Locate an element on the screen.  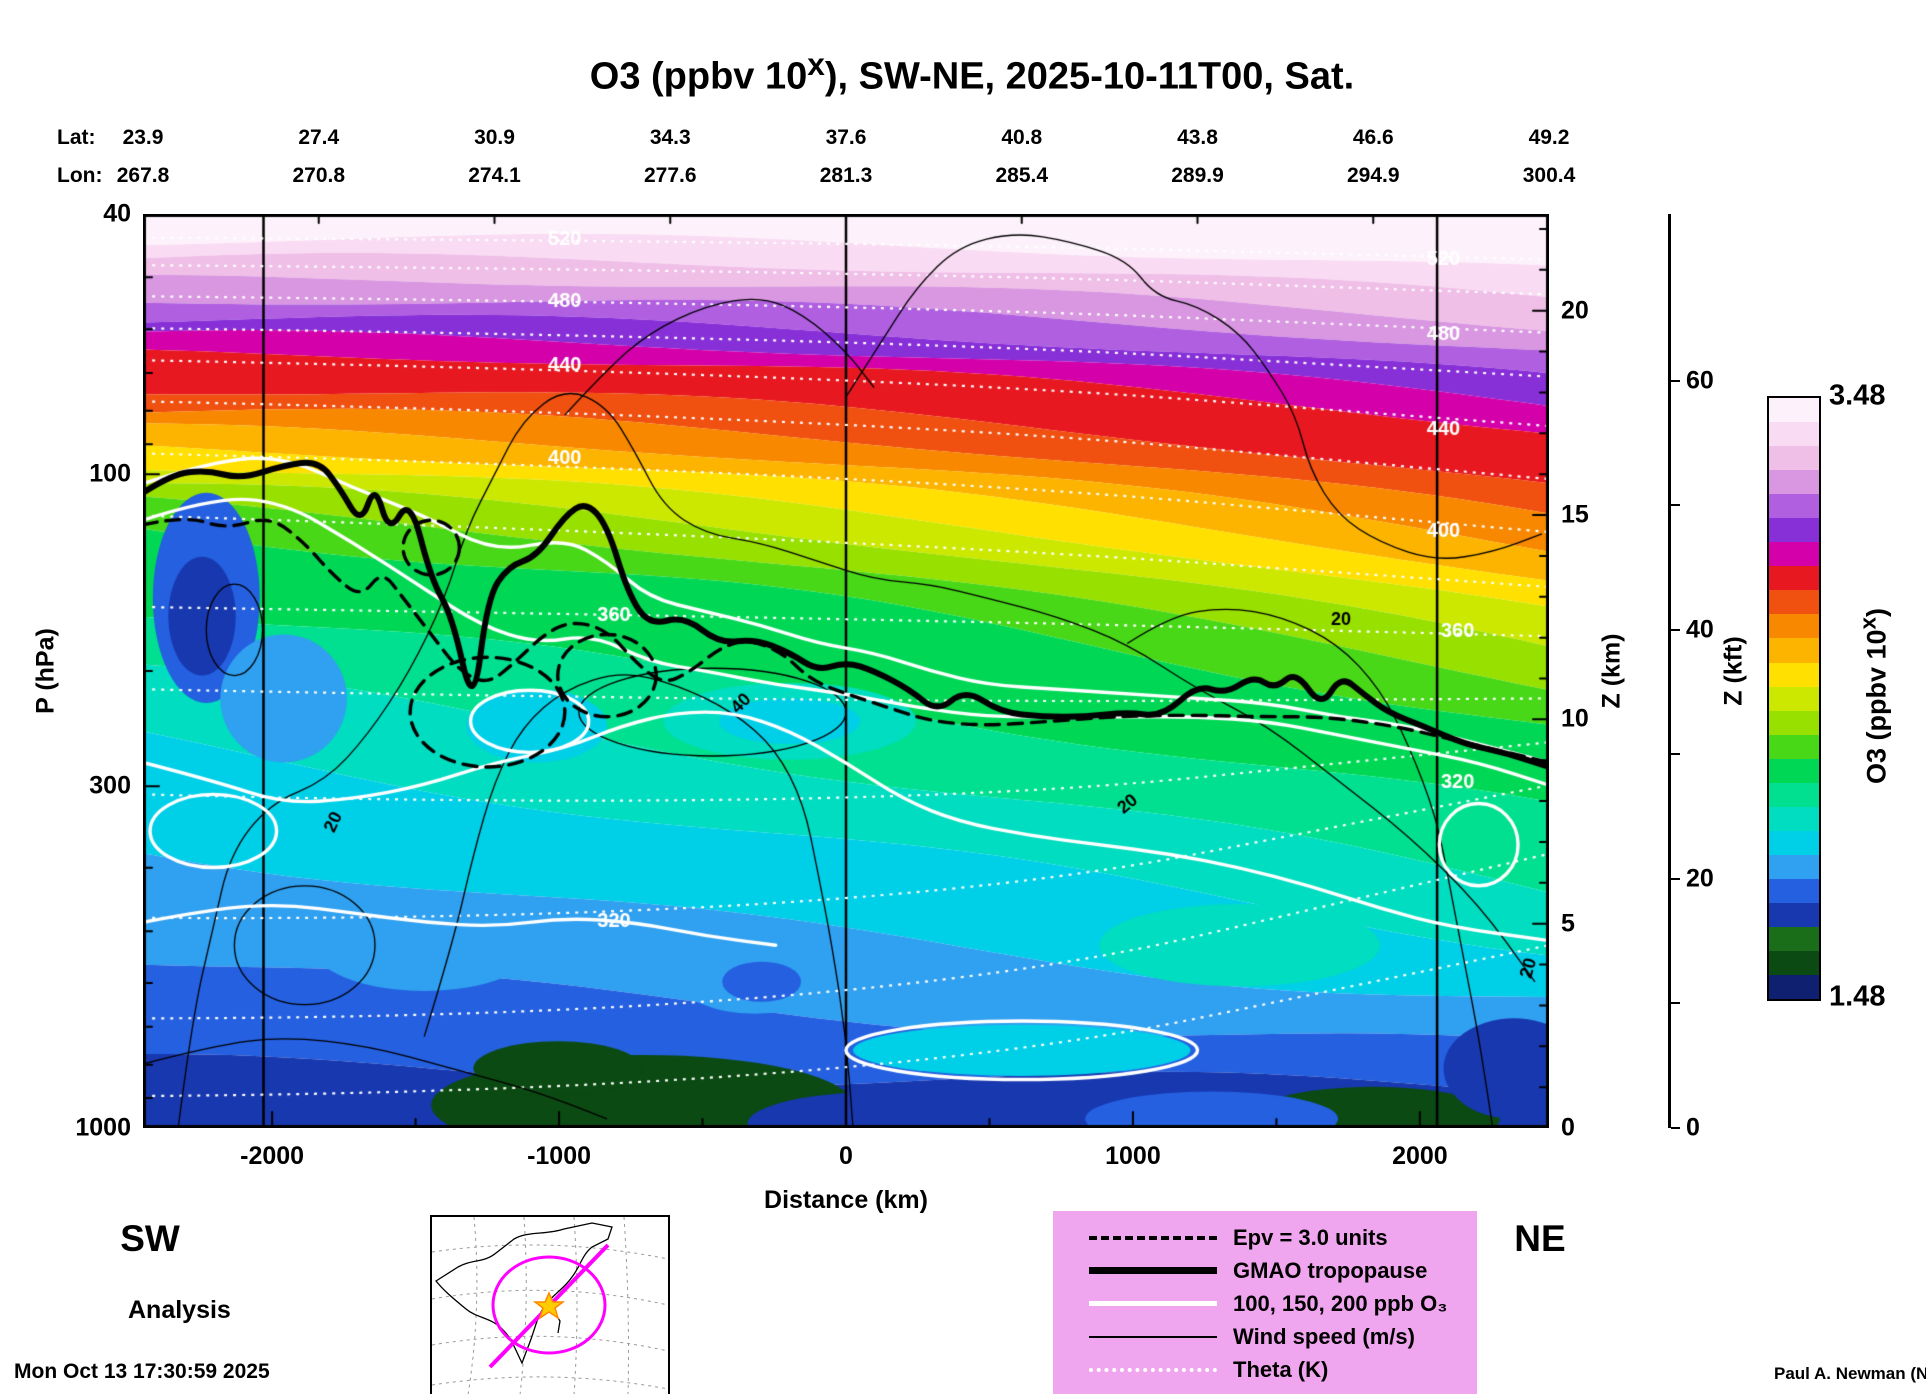
colorbar-title: O3 (ppbv 10x) is located at coordinates (1874, 696).